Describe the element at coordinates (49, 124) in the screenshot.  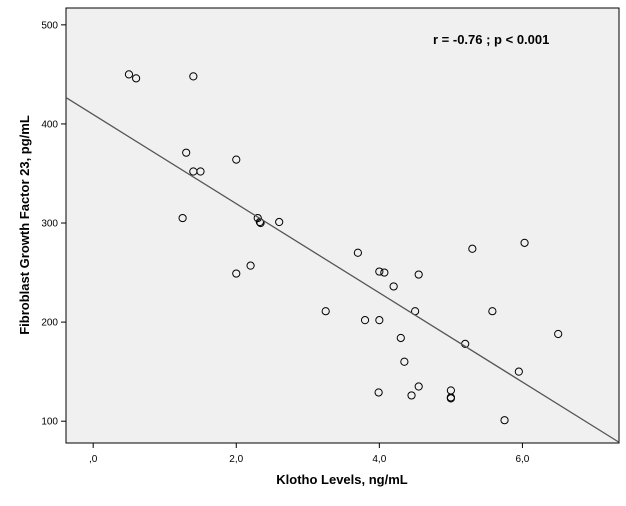
I see `y-tick-label: 400` at that location.